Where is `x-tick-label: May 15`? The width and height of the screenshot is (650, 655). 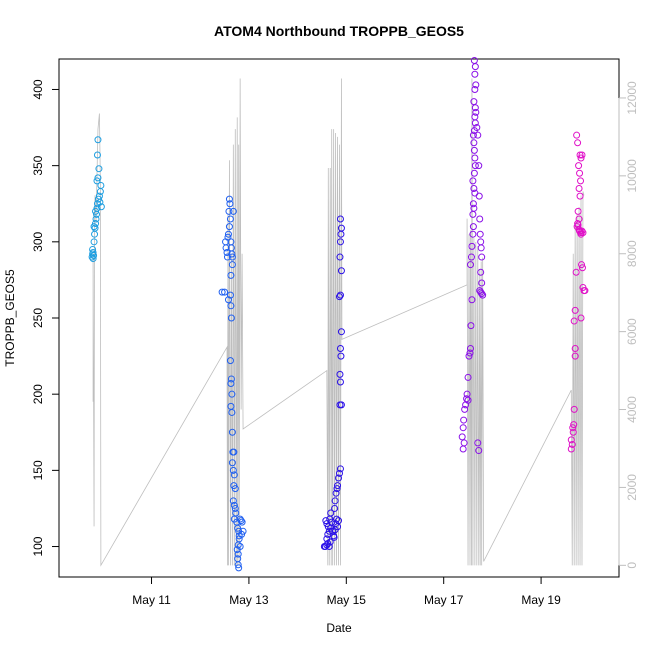
x-tick-label: May 15 is located at coordinates (347, 600).